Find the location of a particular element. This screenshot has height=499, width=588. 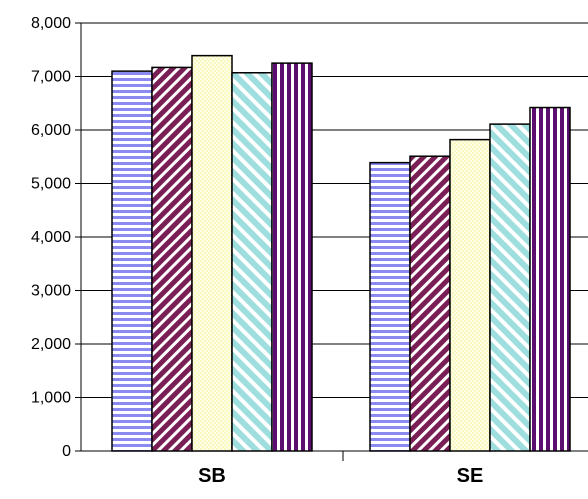

x-axis-categories: SB SE is located at coordinates (340, 476).